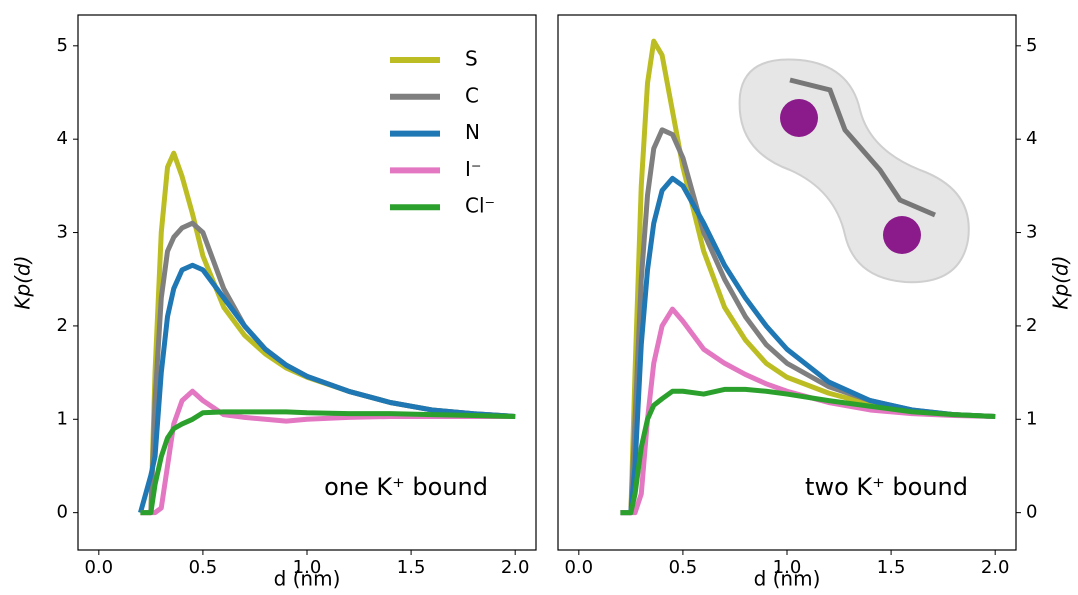  What do you see at coordinates (472, 95) in the screenshot?
I see `legend-label: C` at bounding box center [472, 95].